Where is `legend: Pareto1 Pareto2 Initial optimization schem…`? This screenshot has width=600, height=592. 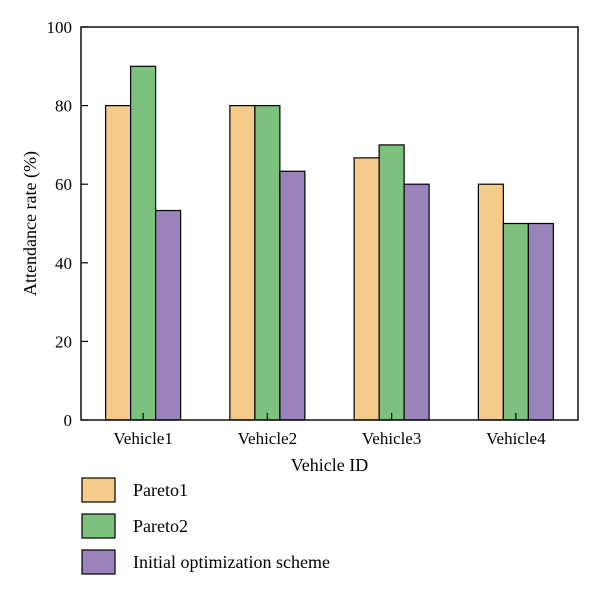
legend: Pareto1 Pareto2 Initial optimization schem… is located at coordinates (205, 526).